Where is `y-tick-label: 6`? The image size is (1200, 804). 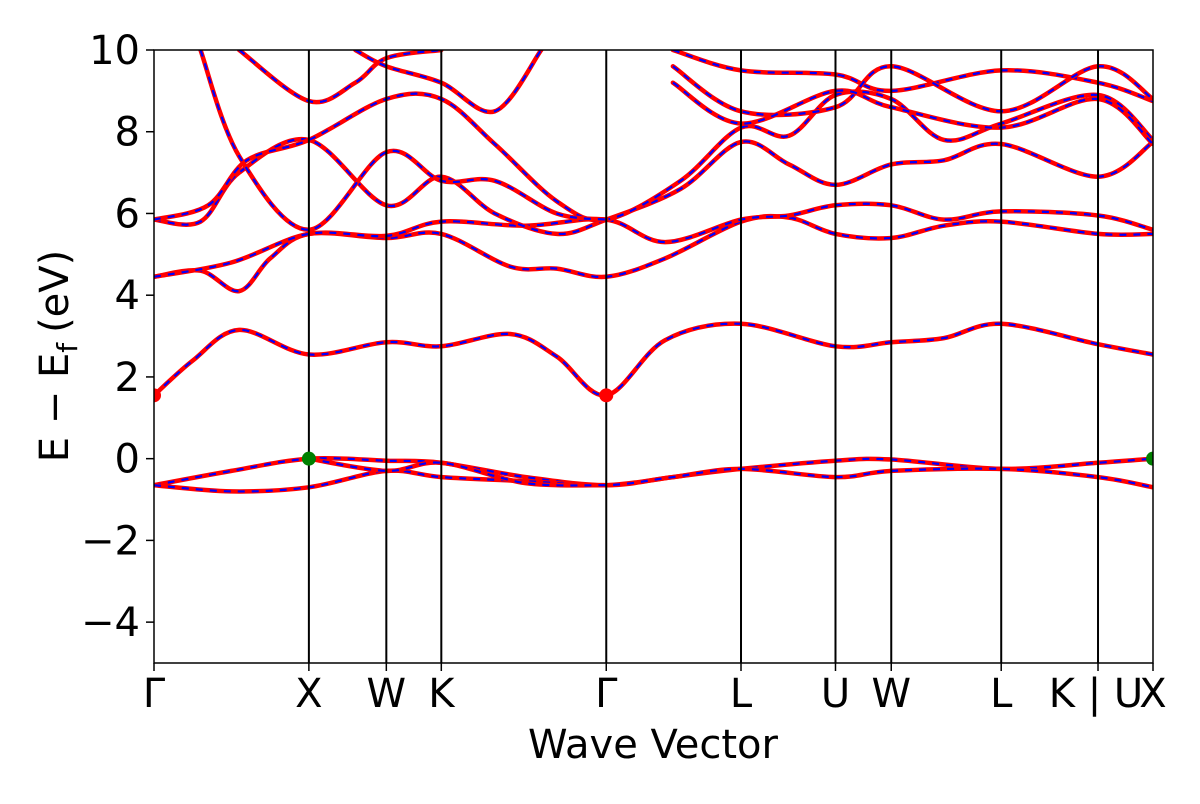 y-tick-label: 6 is located at coordinates (127, 214).